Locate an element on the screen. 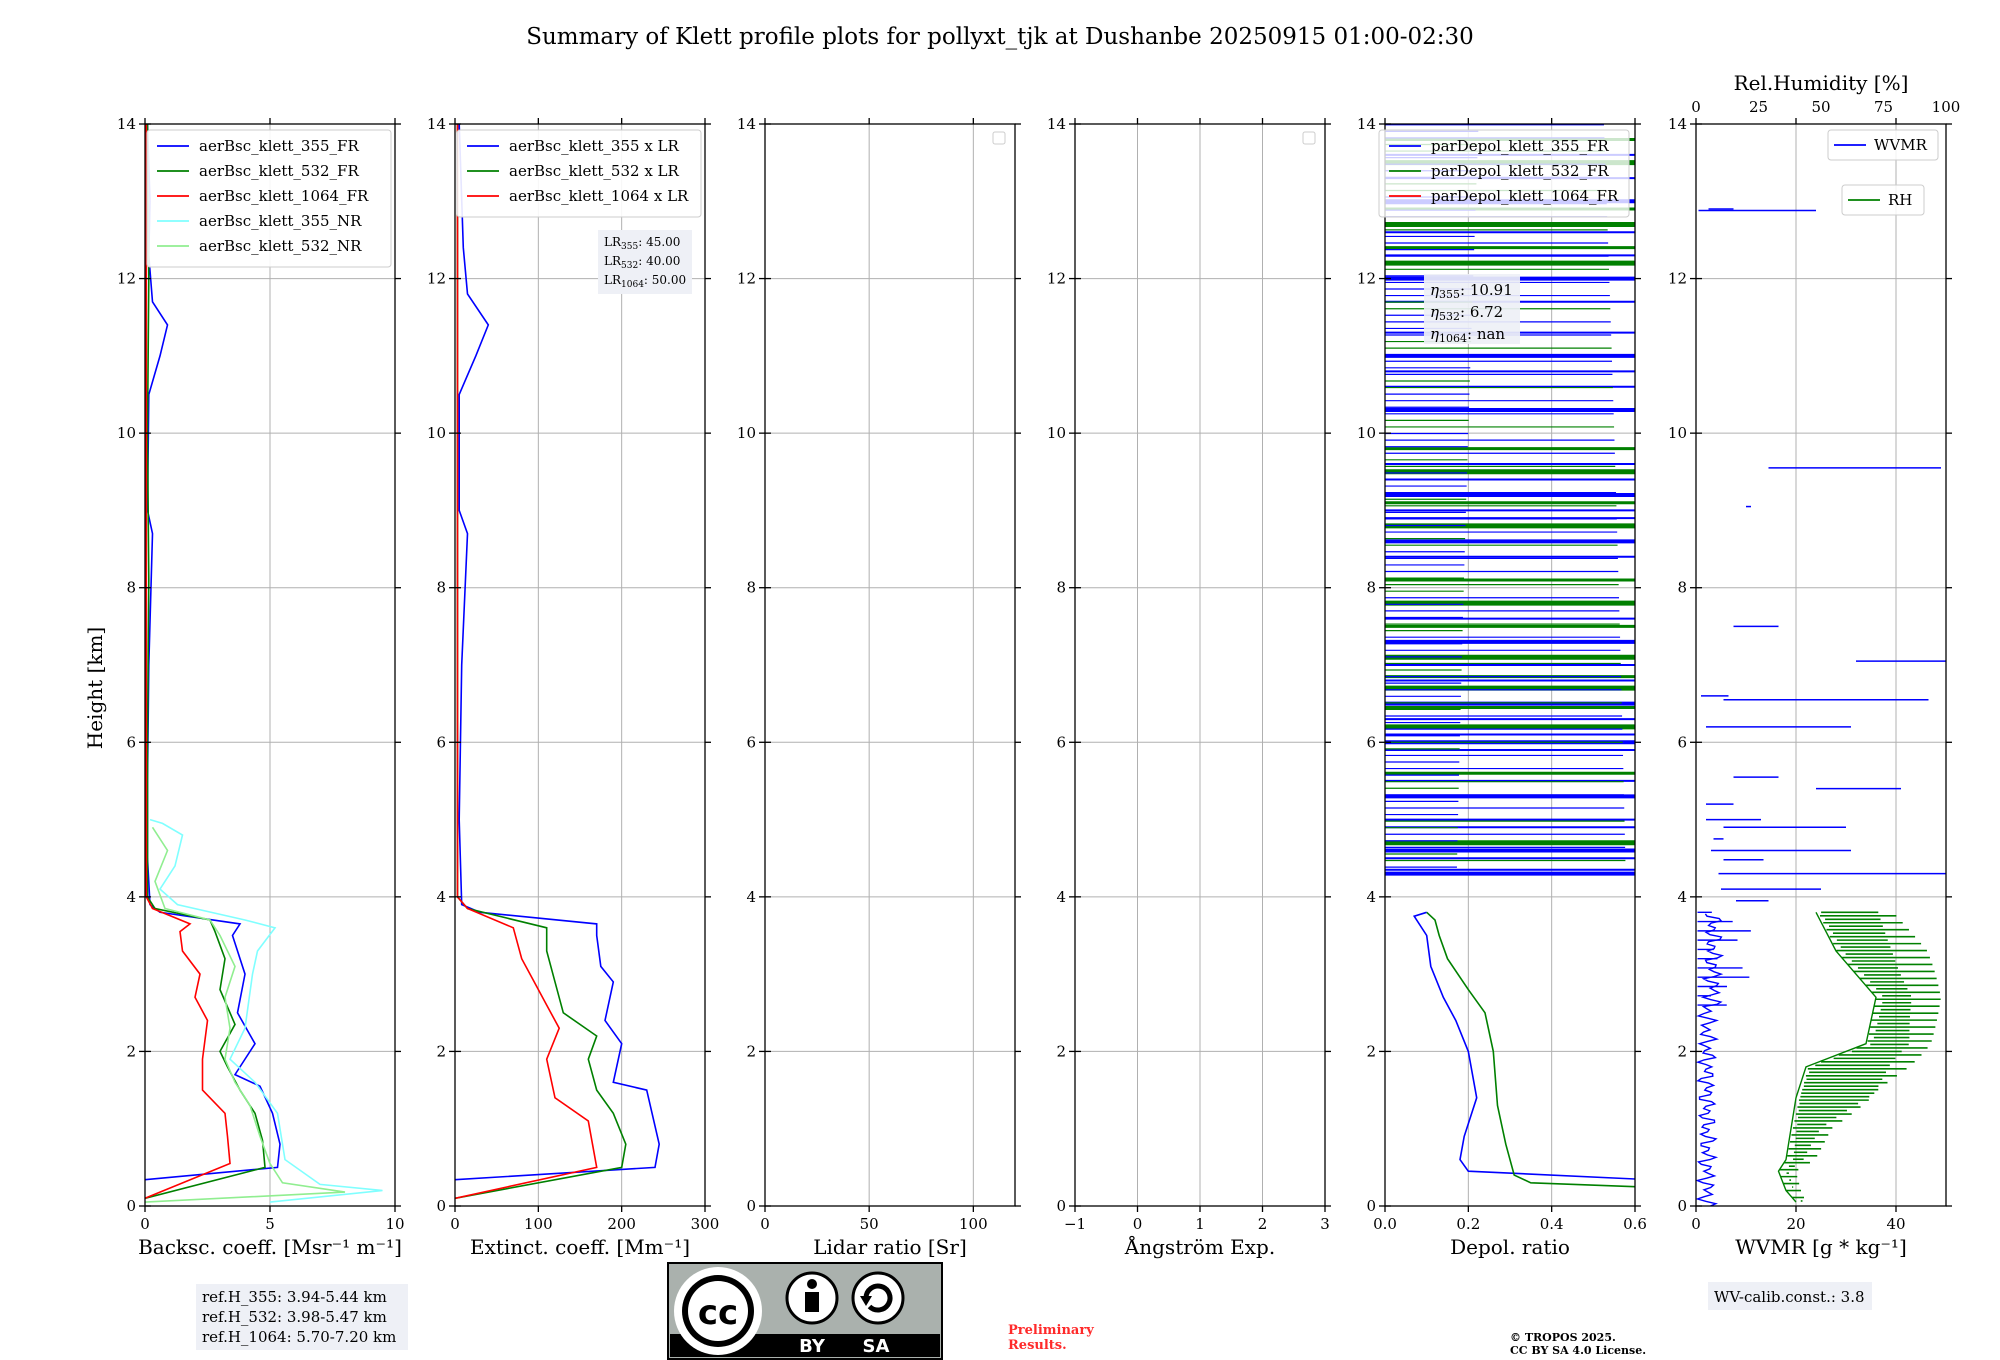 This screenshot has height=1360, width=2000. x-tick-label: 300 is located at coordinates (705, 1224).